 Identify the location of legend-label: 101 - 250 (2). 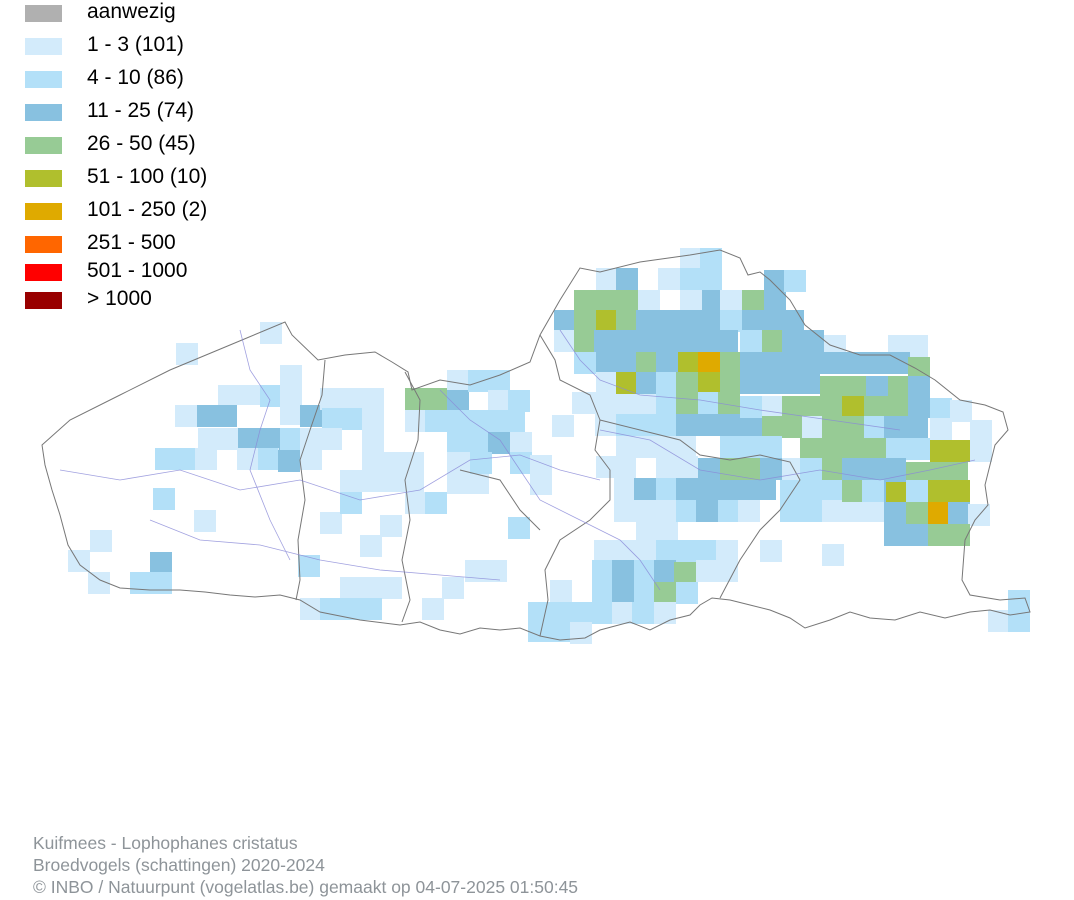
(147, 209).